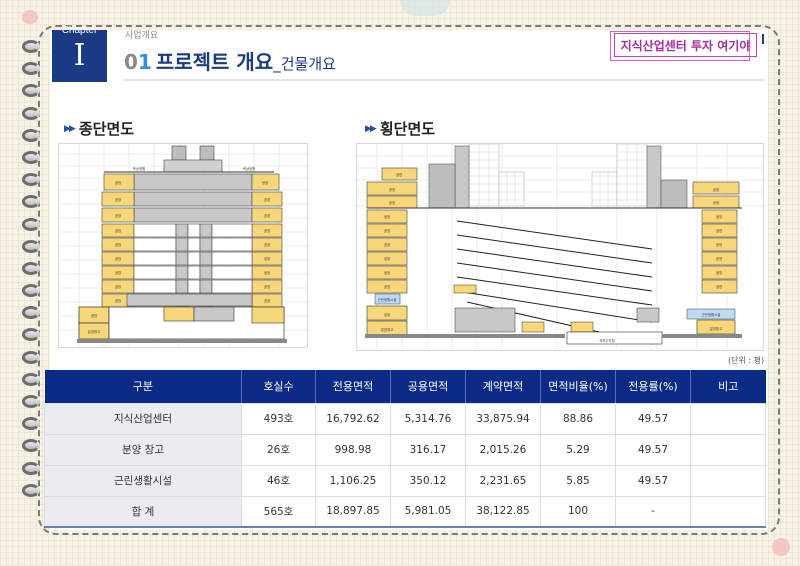 The height and width of the screenshot is (566, 800). I want to click on cell-area-ratio: 88.86, so click(578, 418).